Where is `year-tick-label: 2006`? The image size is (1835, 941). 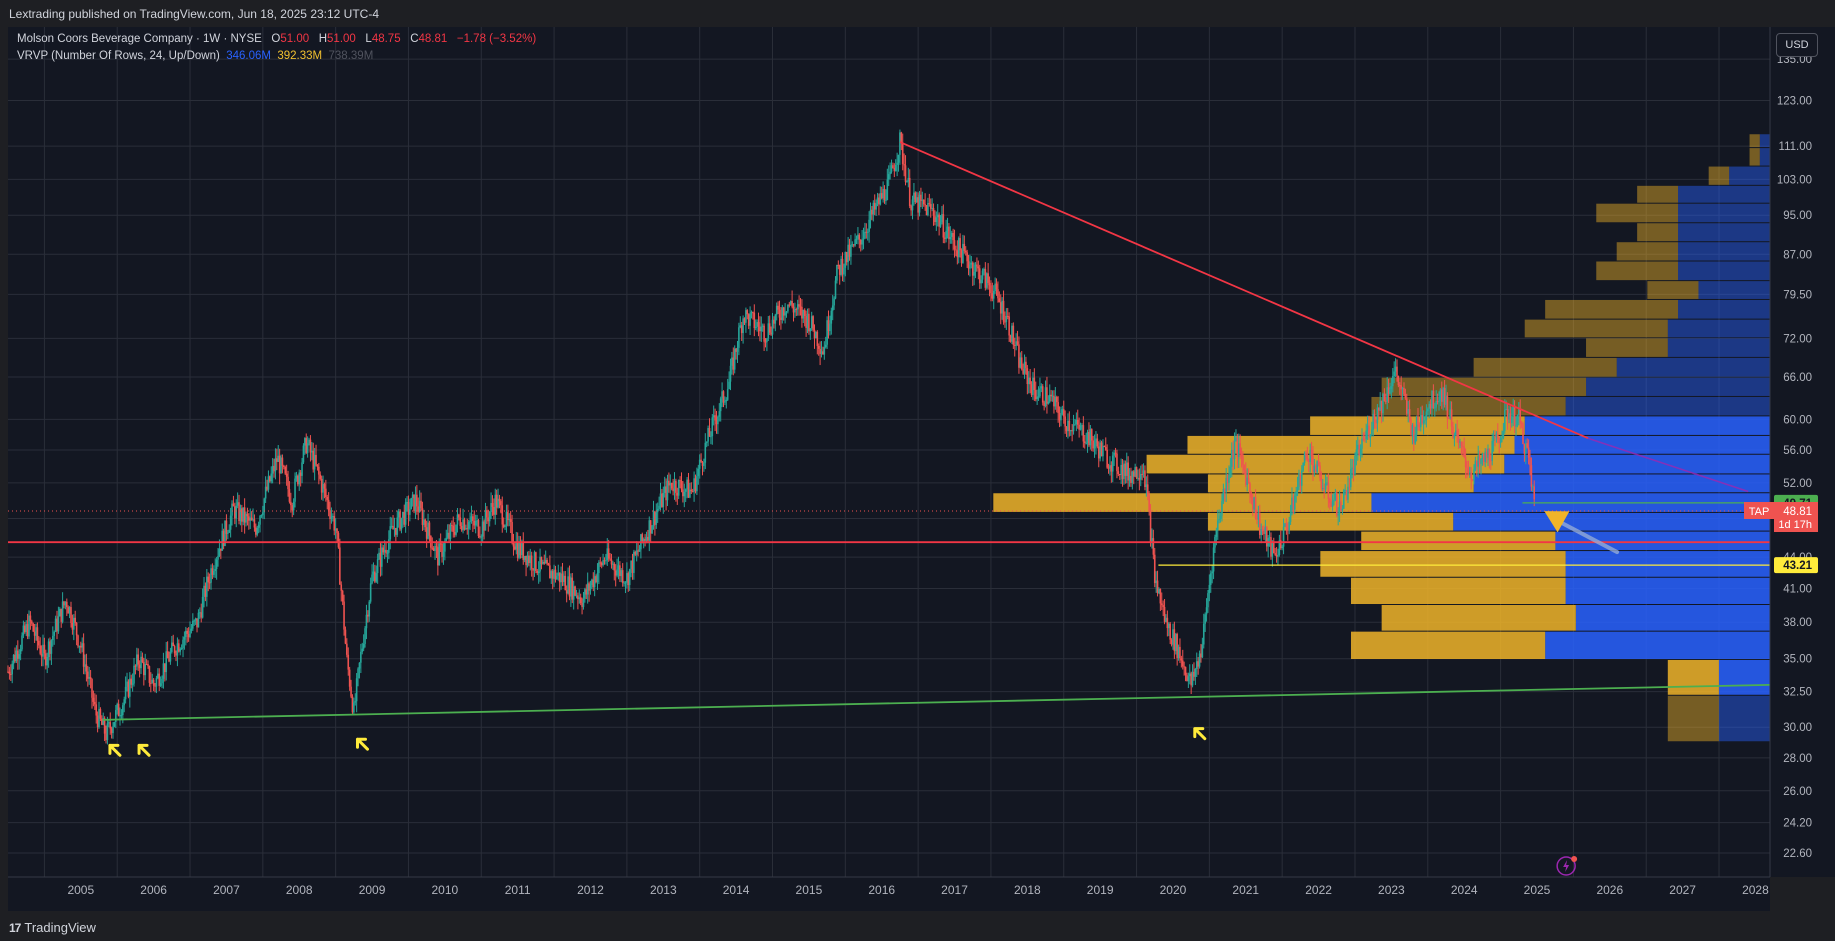 year-tick-label: 2006 is located at coordinates (153, 890).